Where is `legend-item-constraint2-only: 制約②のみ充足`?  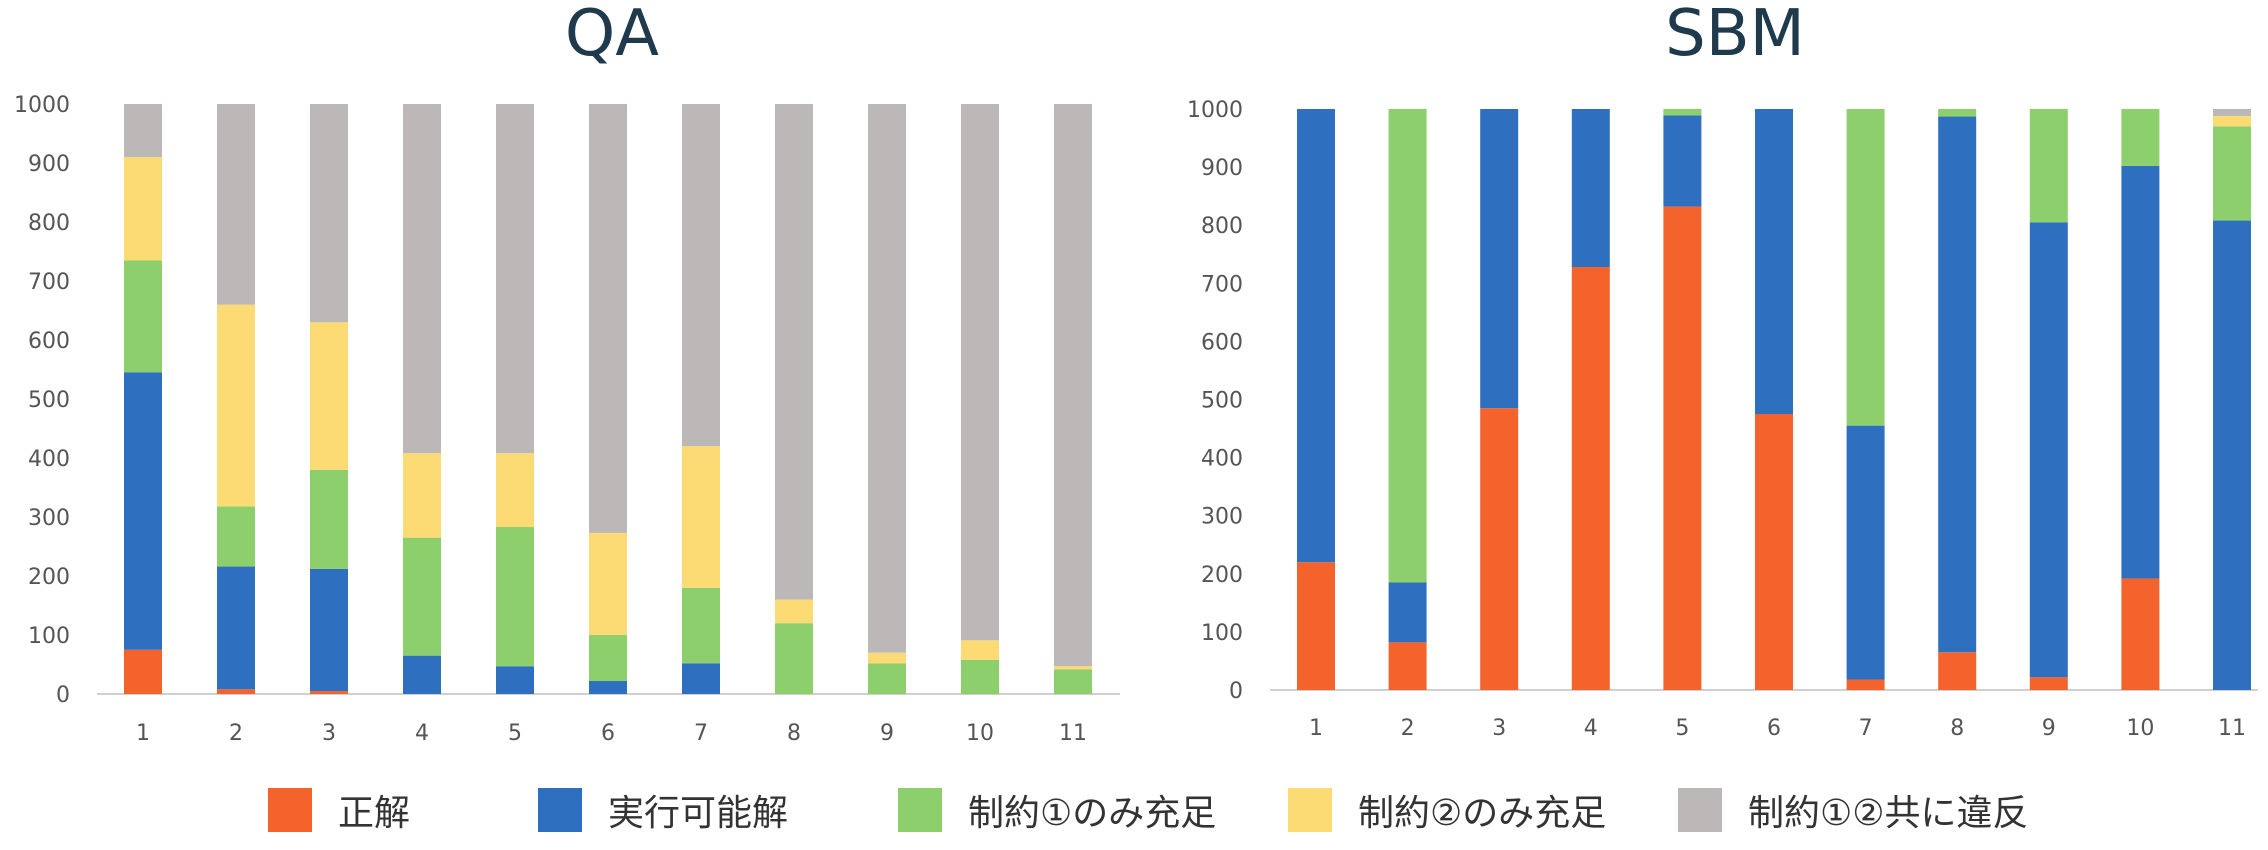
legend-item-constraint2-only: 制約②のみ充足 is located at coordinates (1447, 810).